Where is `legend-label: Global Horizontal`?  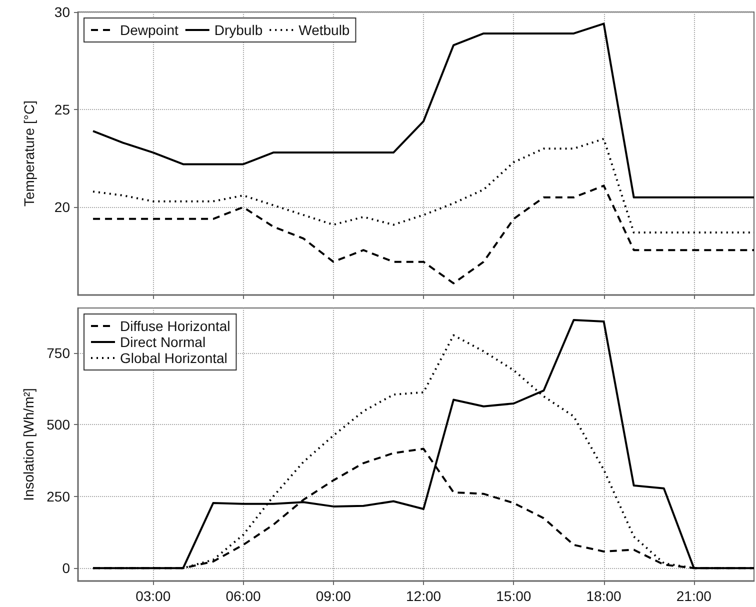
legend-label: Global Horizontal is located at coordinates (174, 358).